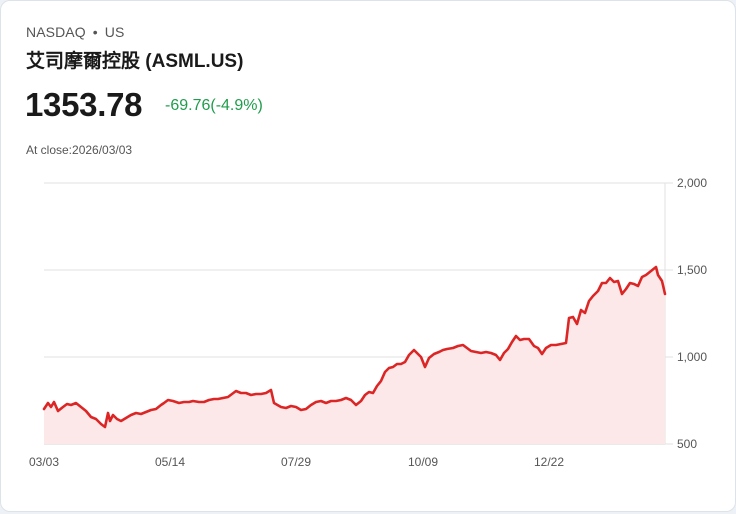  Describe the element at coordinates (114, 32) in the screenshot. I see `market-name: US` at that location.